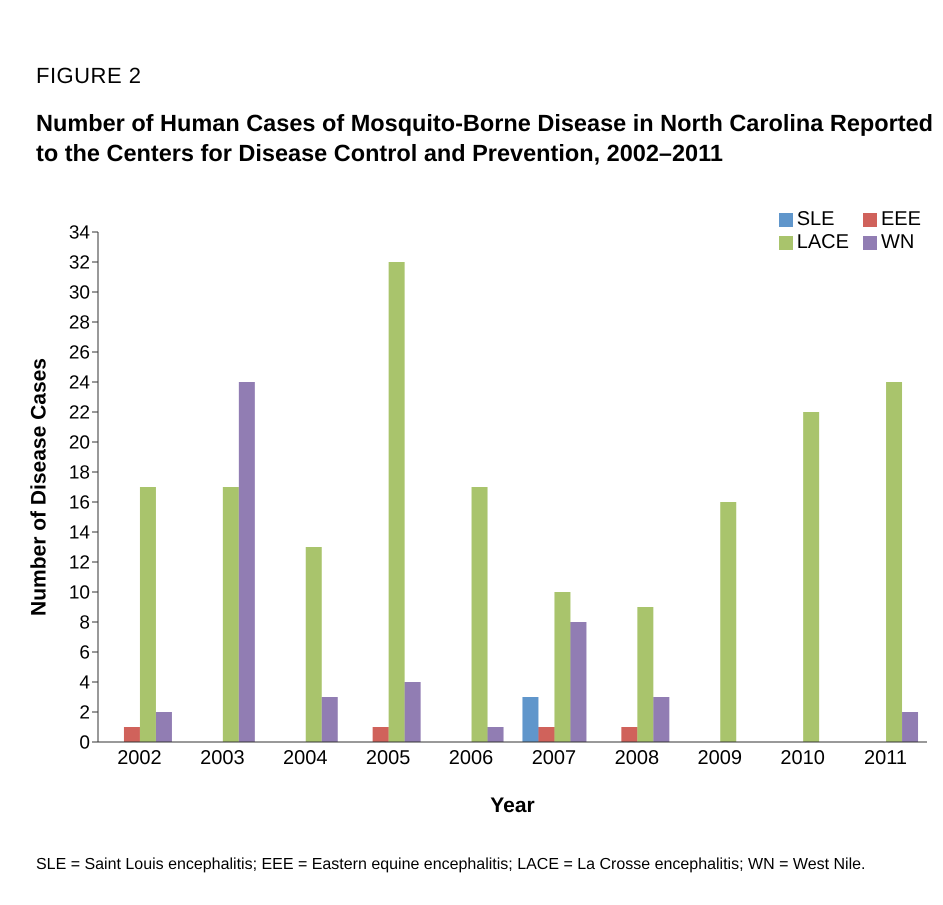 The height and width of the screenshot is (905, 943). What do you see at coordinates (79, 413) in the screenshot?
I see `y-tick-label: 22` at bounding box center [79, 413].